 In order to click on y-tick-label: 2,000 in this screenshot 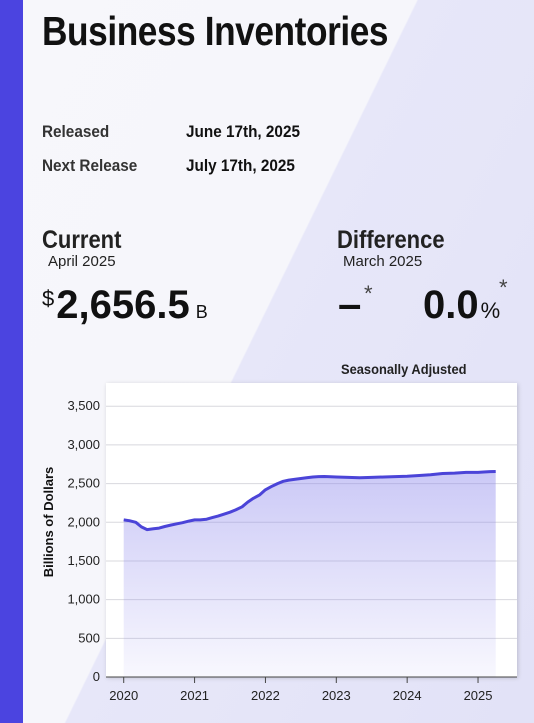, I will do `click(83, 521)`.